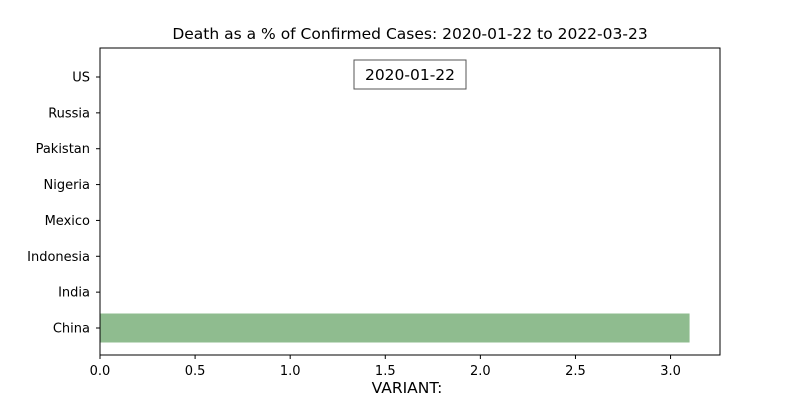  I want to click on y-tick-label-pakistan: Pakistan, so click(63, 149).